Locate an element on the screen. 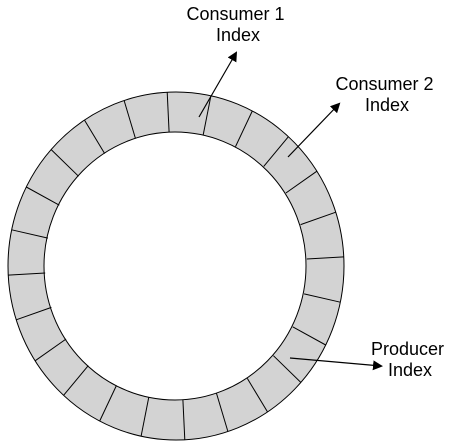  consumer1-index-arrow is located at coordinates (218, 84).